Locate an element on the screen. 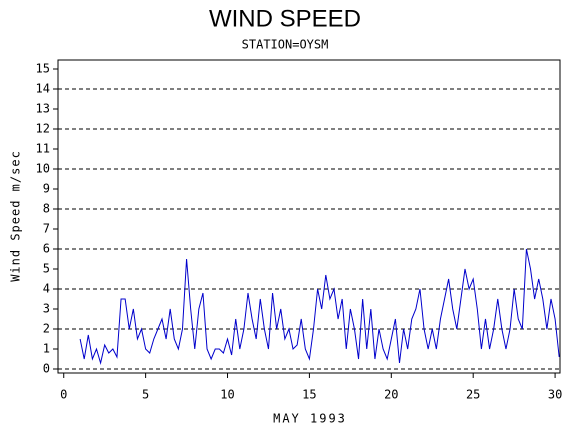 Image resolution: width=570 pixels, height=434 pixels. y-tick-label: 13 is located at coordinates (43, 109).